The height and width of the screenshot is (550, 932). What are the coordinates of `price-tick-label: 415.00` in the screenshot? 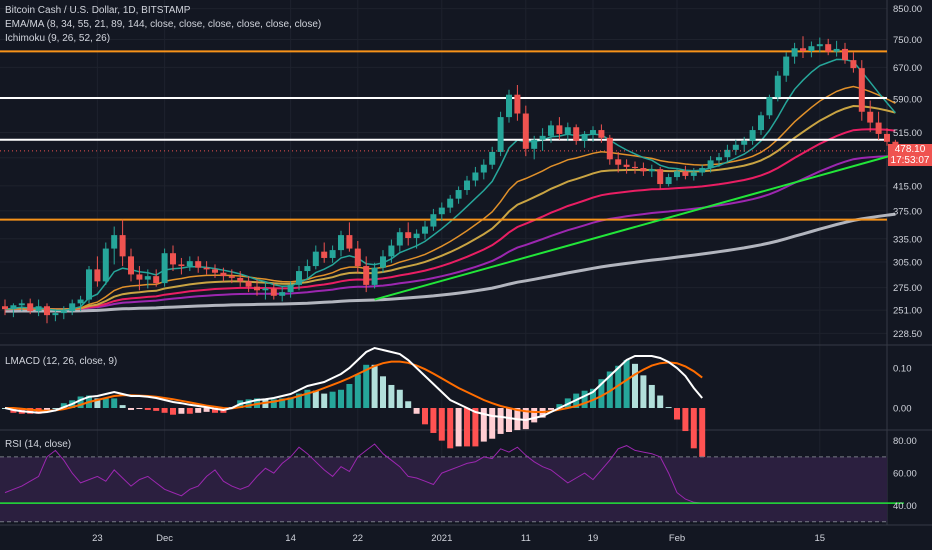 It's located at (907, 186).